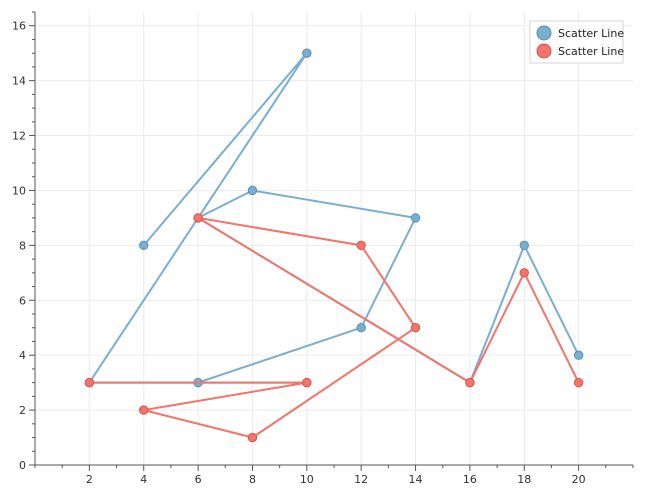 The height and width of the screenshot is (501, 647). Describe the element at coordinates (19, 190) in the screenshot. I see `y-tick-label: 10` at that location.